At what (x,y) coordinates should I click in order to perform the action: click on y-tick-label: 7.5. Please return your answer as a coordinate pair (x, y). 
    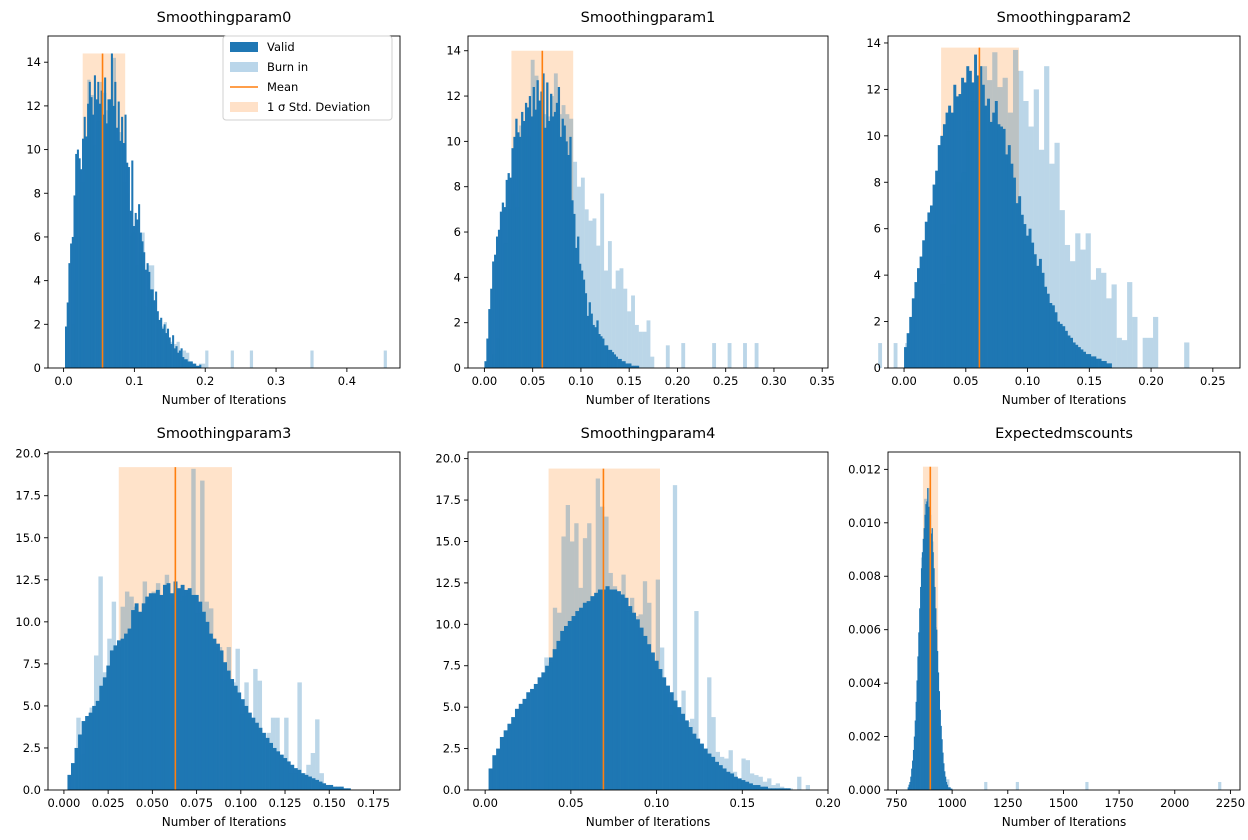
    Looking at the image, I should click on (452, 666).